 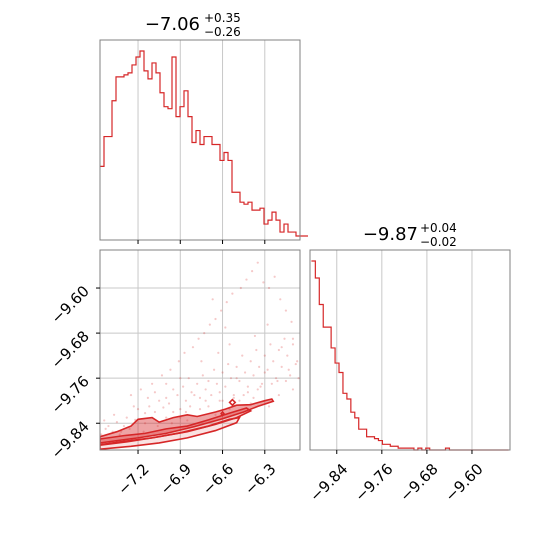 What do you see at coordinates (176, 479) in the screenshot?
I see `joint-x-tick-label: −6.9` at bounding box center [176, 479].